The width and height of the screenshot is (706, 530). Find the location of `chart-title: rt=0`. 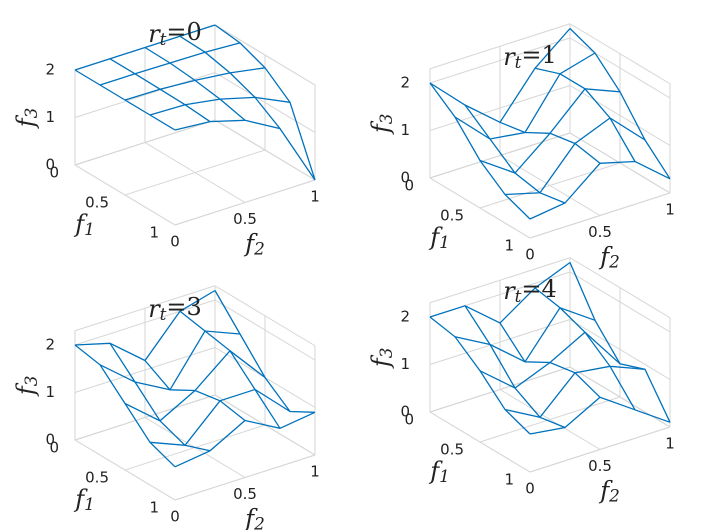

chart-title: rt=0 is located at coordinates (175, 32).